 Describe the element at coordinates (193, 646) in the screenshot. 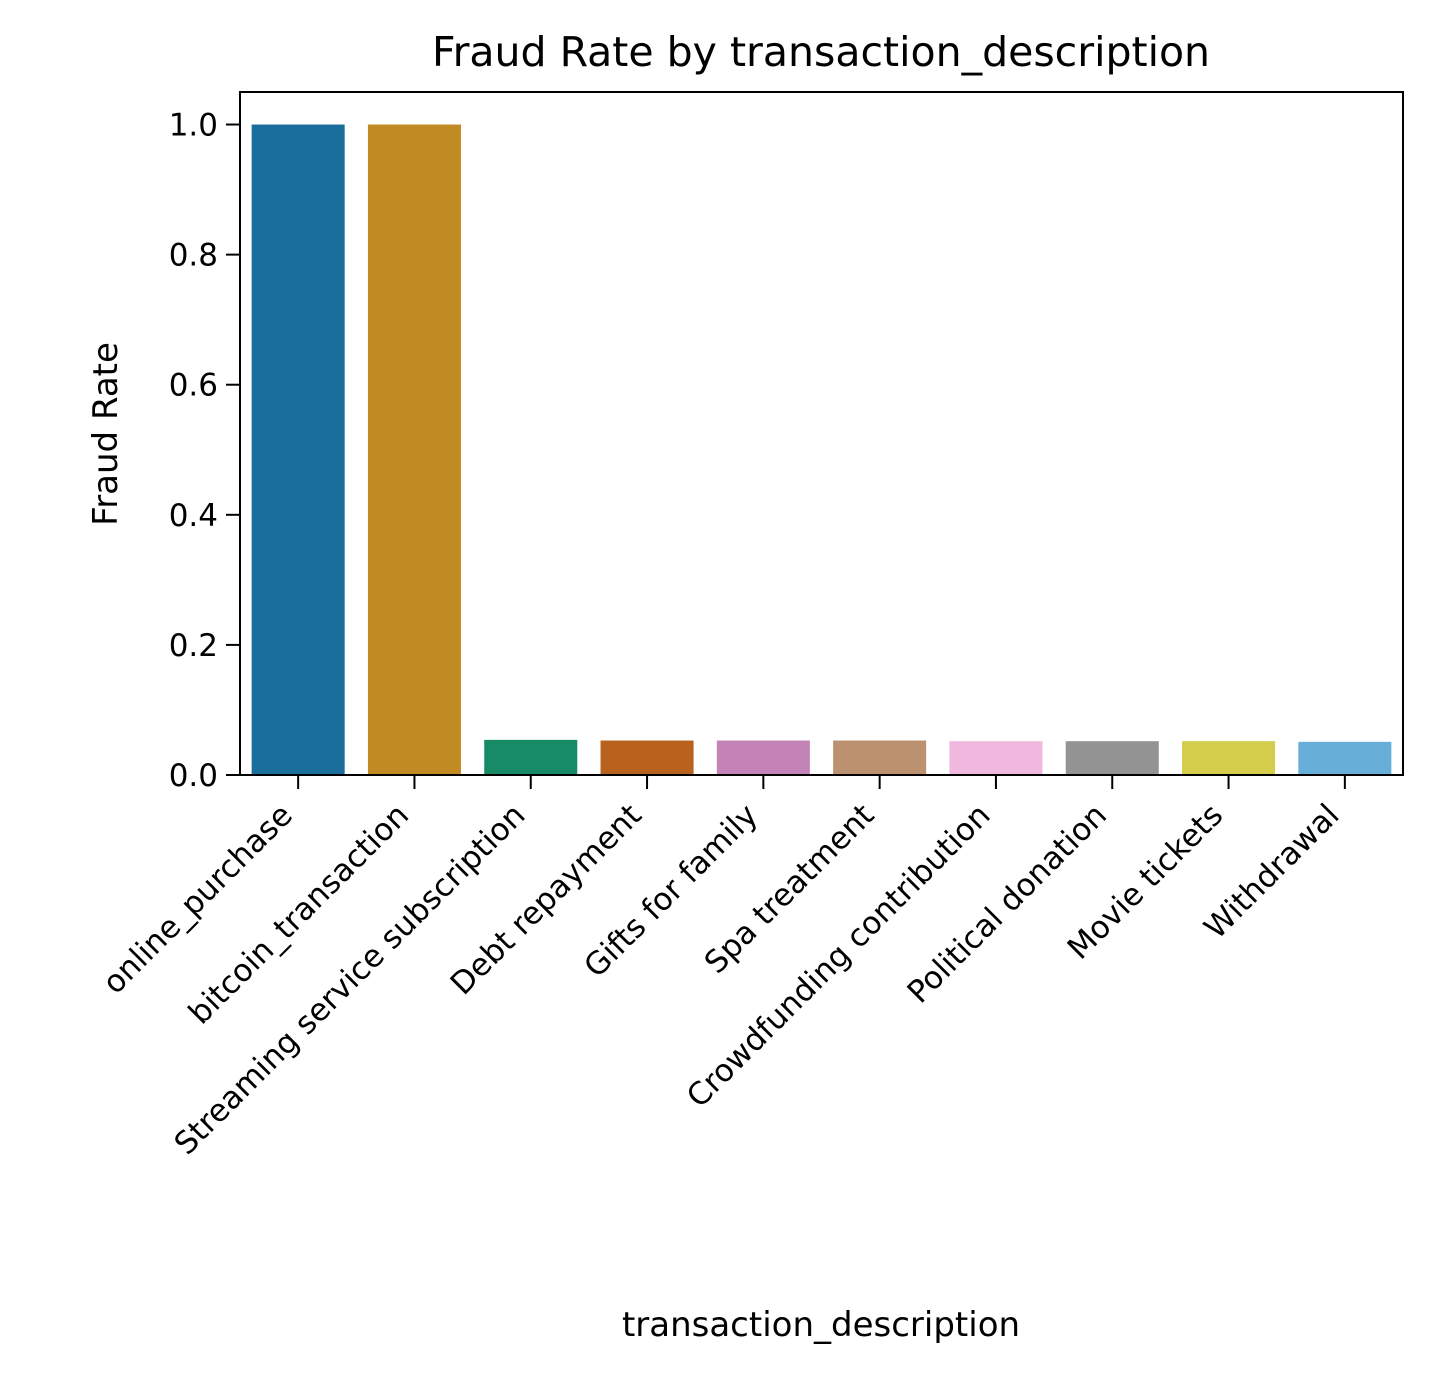

I see `y-tick-label: 0.2` at that location.